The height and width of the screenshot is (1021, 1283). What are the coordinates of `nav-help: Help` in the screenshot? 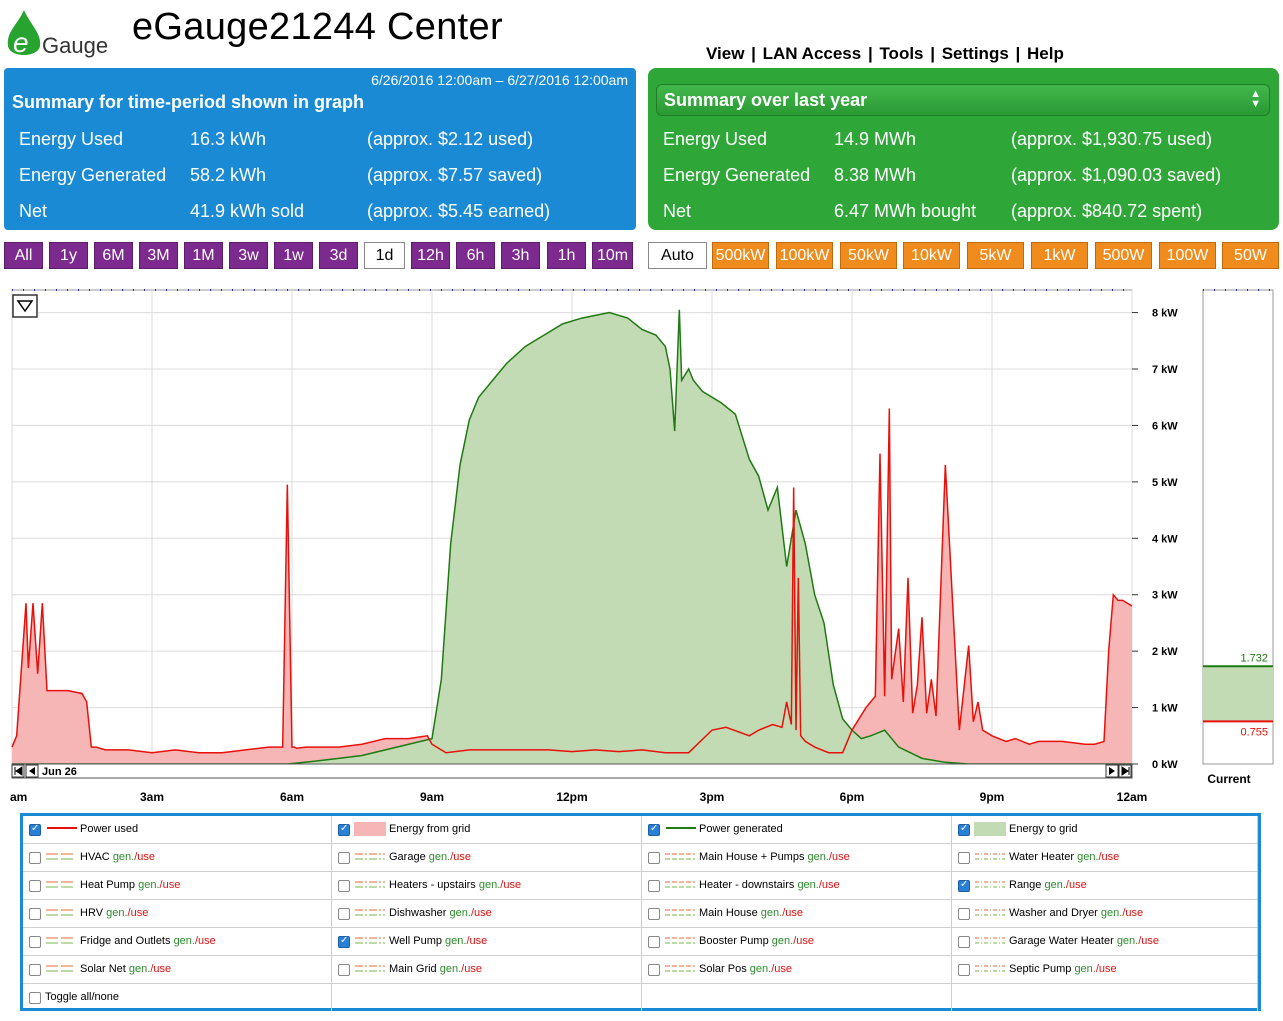 It's located at (1045, 53).